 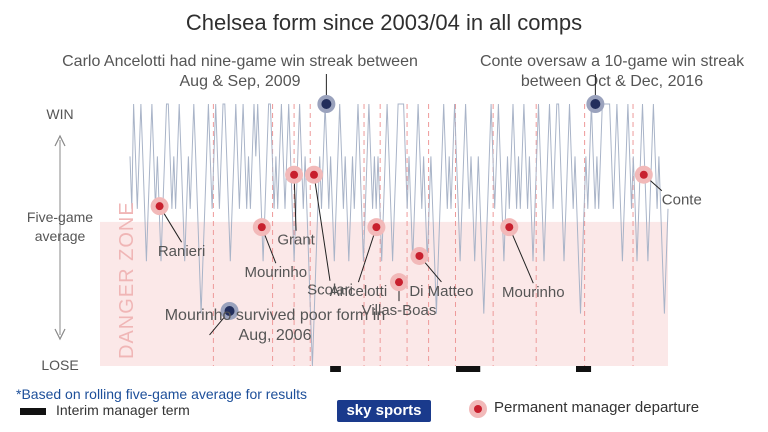 What do you see at coordinates (60, 114) in the screenshot?
I see `y-label-win: WIN` at bounding box center [60, 114].